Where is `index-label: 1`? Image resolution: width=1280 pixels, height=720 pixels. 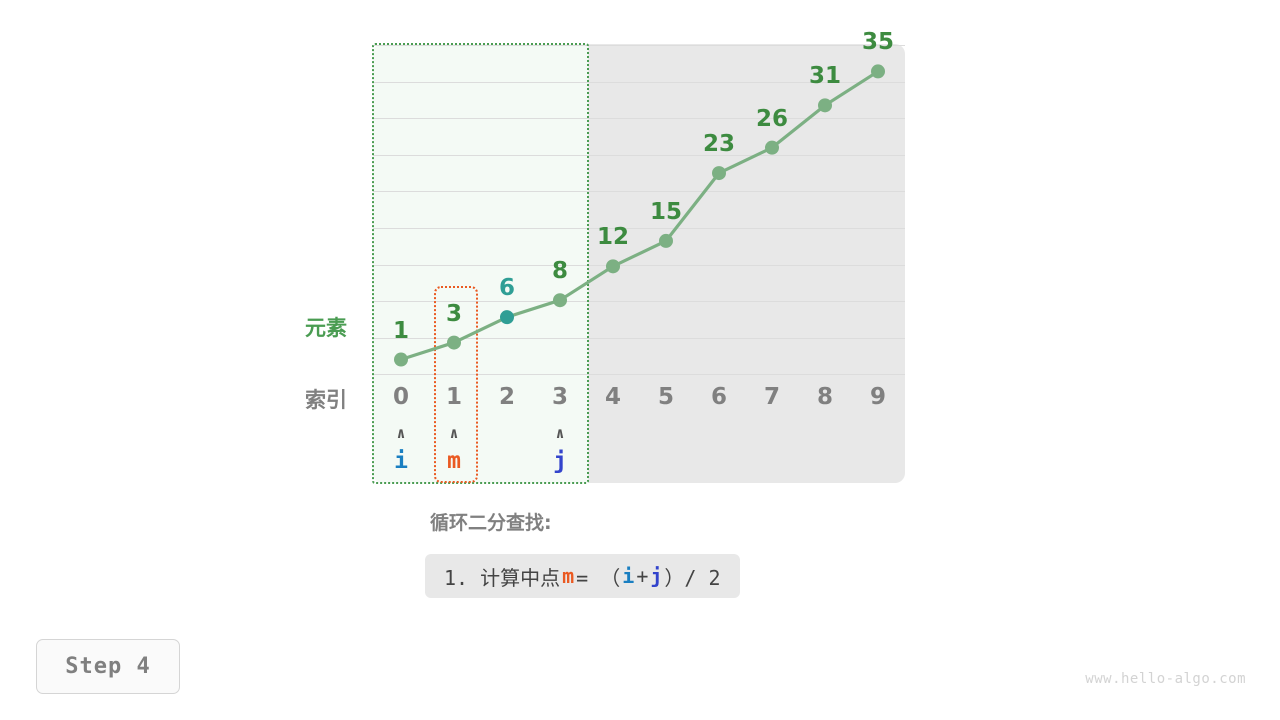
index-label: 1 is located at coordinates (453, 397).